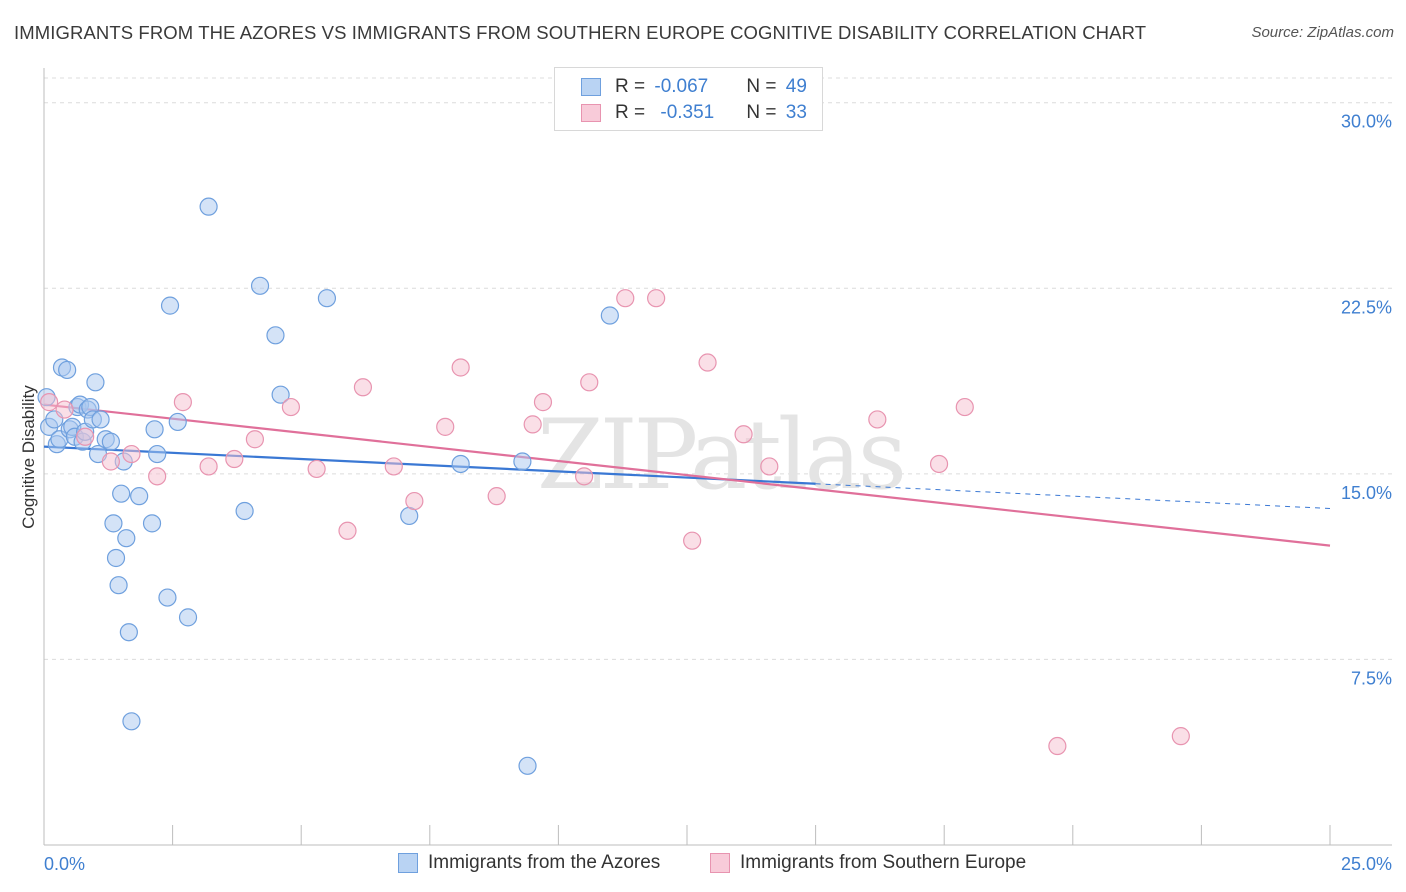 Image resolution: width=1406 pixels, height=892 pixels. What do you see at coordinates (883, 862) in the screenshot?
I see `series-label-southern-europe: Immigrants from Southern Europe` at bounding box center [883, 862].